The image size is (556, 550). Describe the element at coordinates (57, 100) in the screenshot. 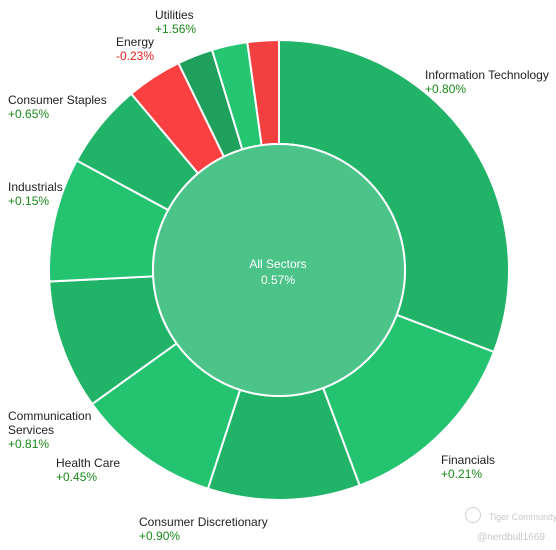

I see `label-consumer-staples: Consumer Staples` at that location.